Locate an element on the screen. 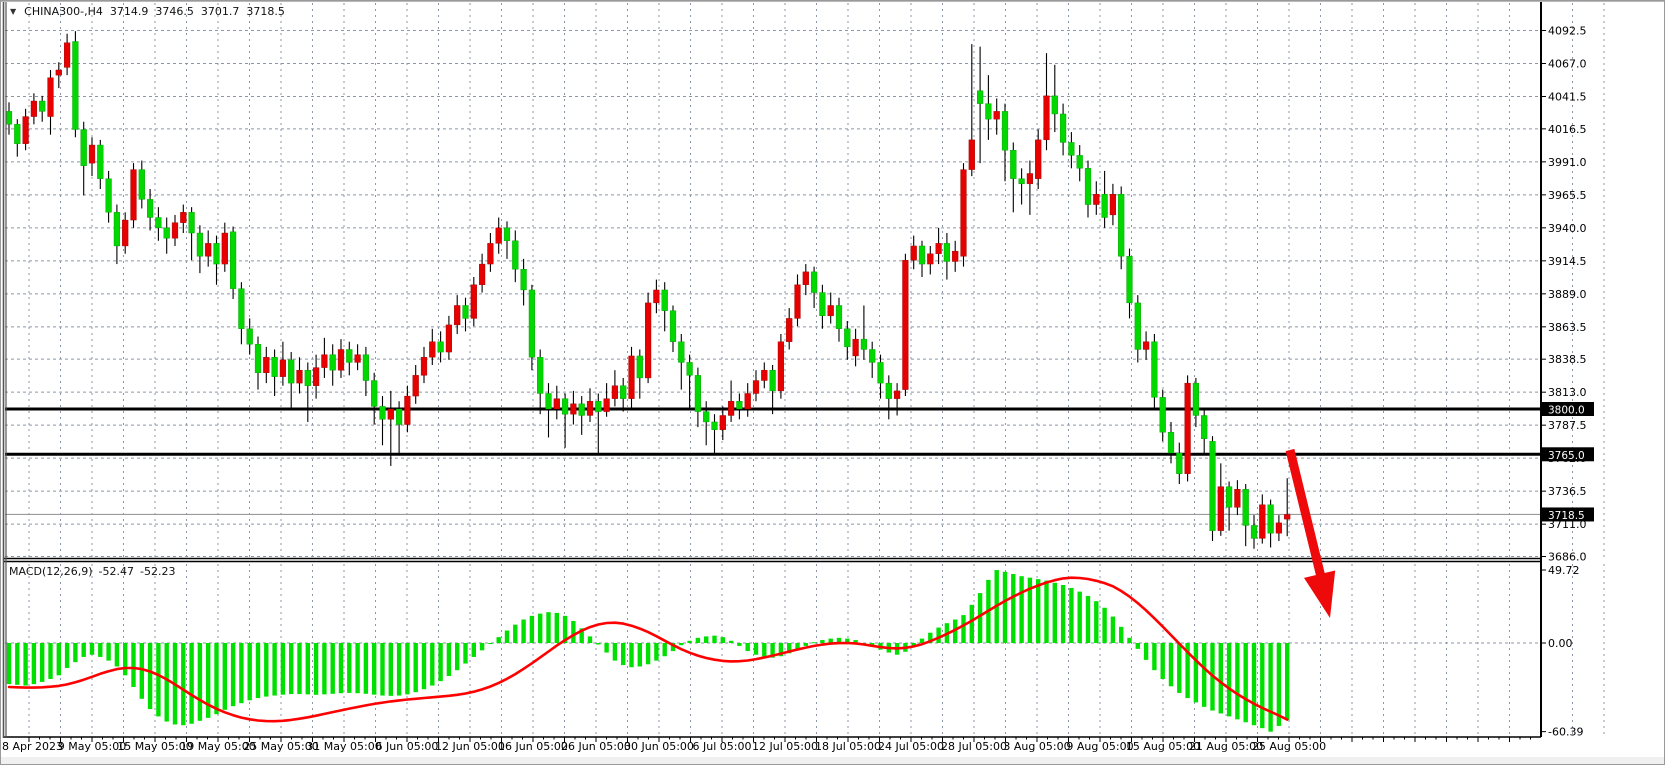 Image resolution: width=1665 pixels, height=765 pixels. chart-expand-icon: ▼ is located at coordinates (13, 11).